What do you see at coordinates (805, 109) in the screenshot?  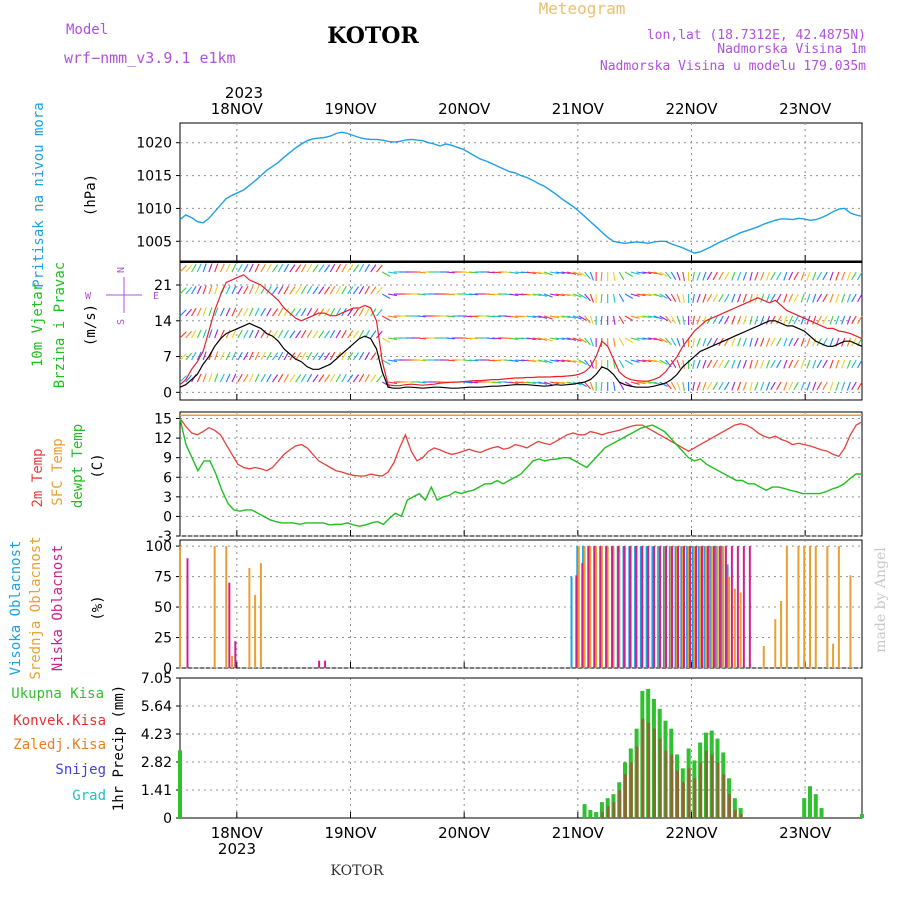 I see `top-tick-label: 23NOV` at bounding box center [805, 109].